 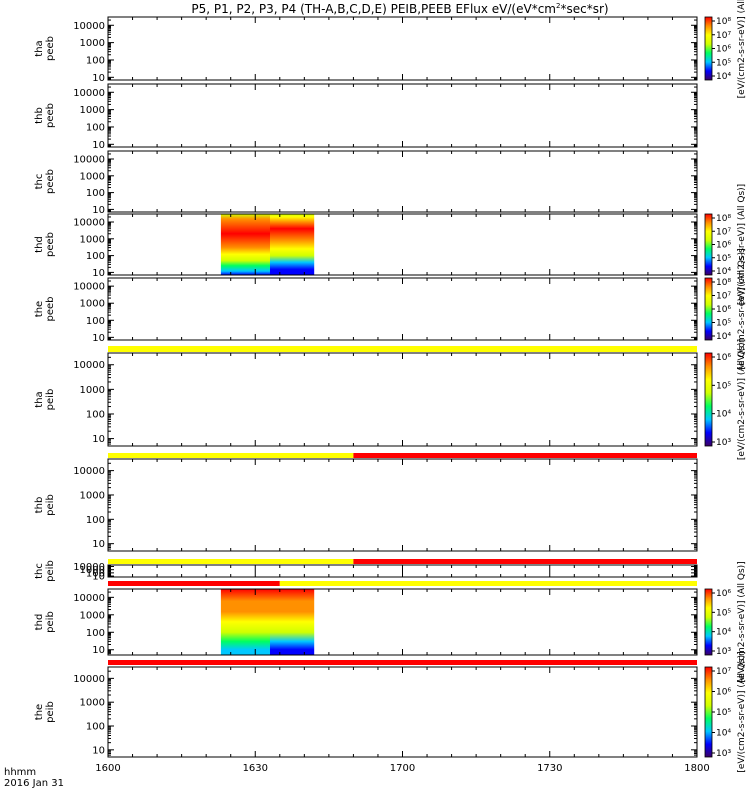 What do you see at coordinates (39, 244) in the screenshot?
I see `panel-ylabel-thd-peeb: thd` at bounding box center [39, 244].